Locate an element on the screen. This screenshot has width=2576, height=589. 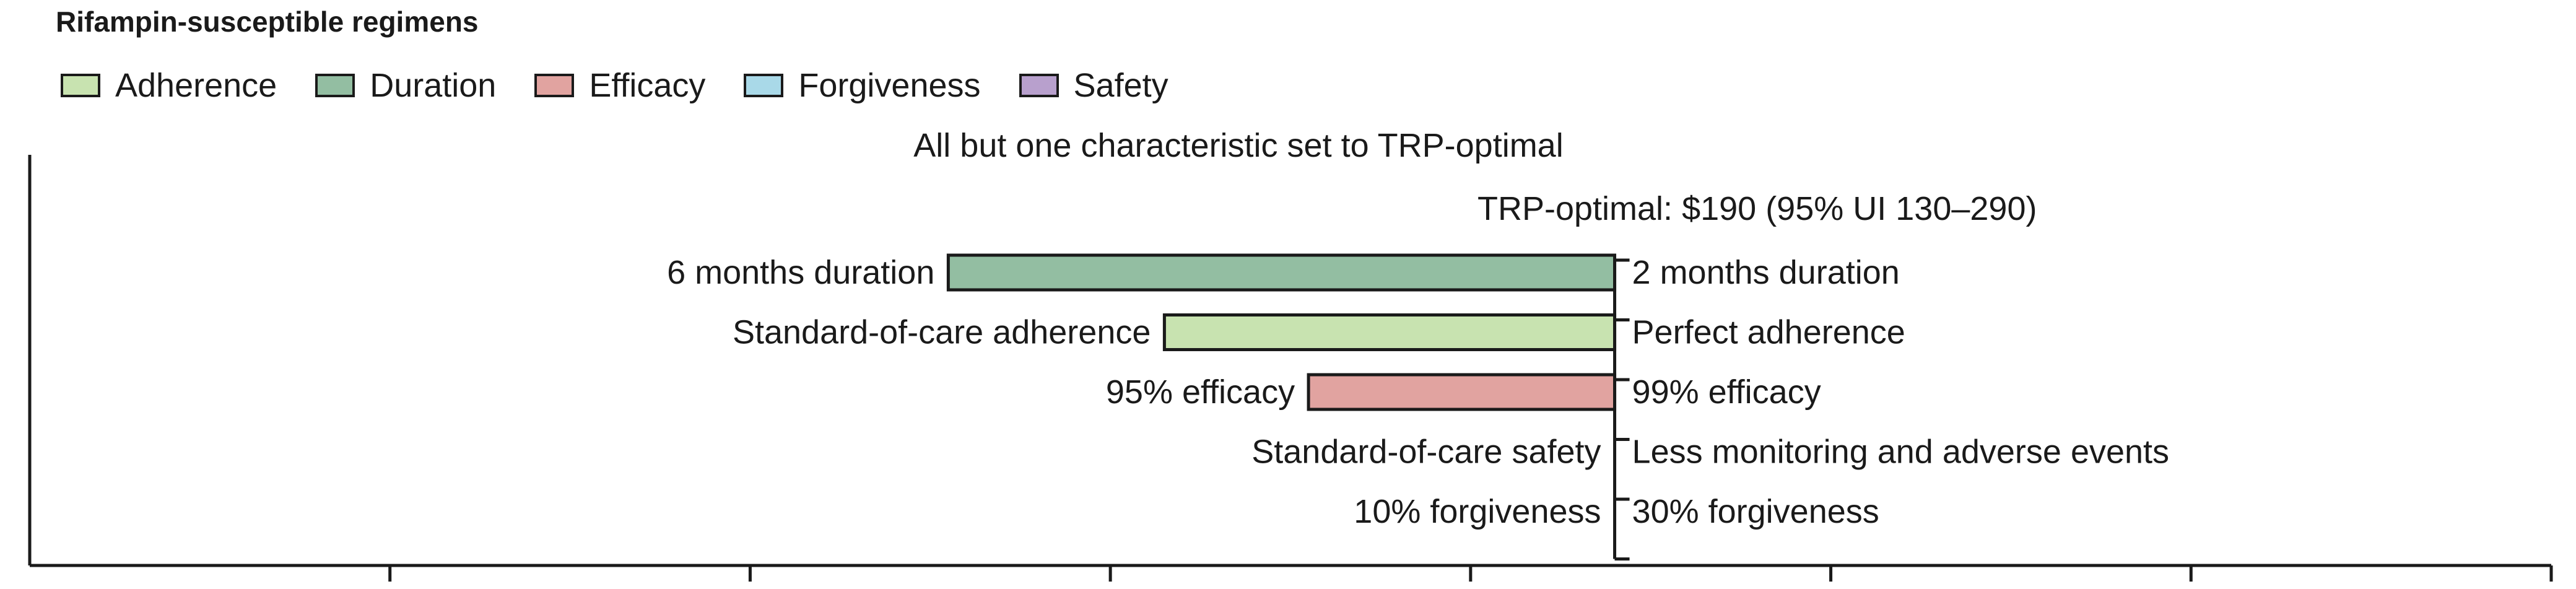
legend-label-safety: Safety is located at coordinates (1120, 86).